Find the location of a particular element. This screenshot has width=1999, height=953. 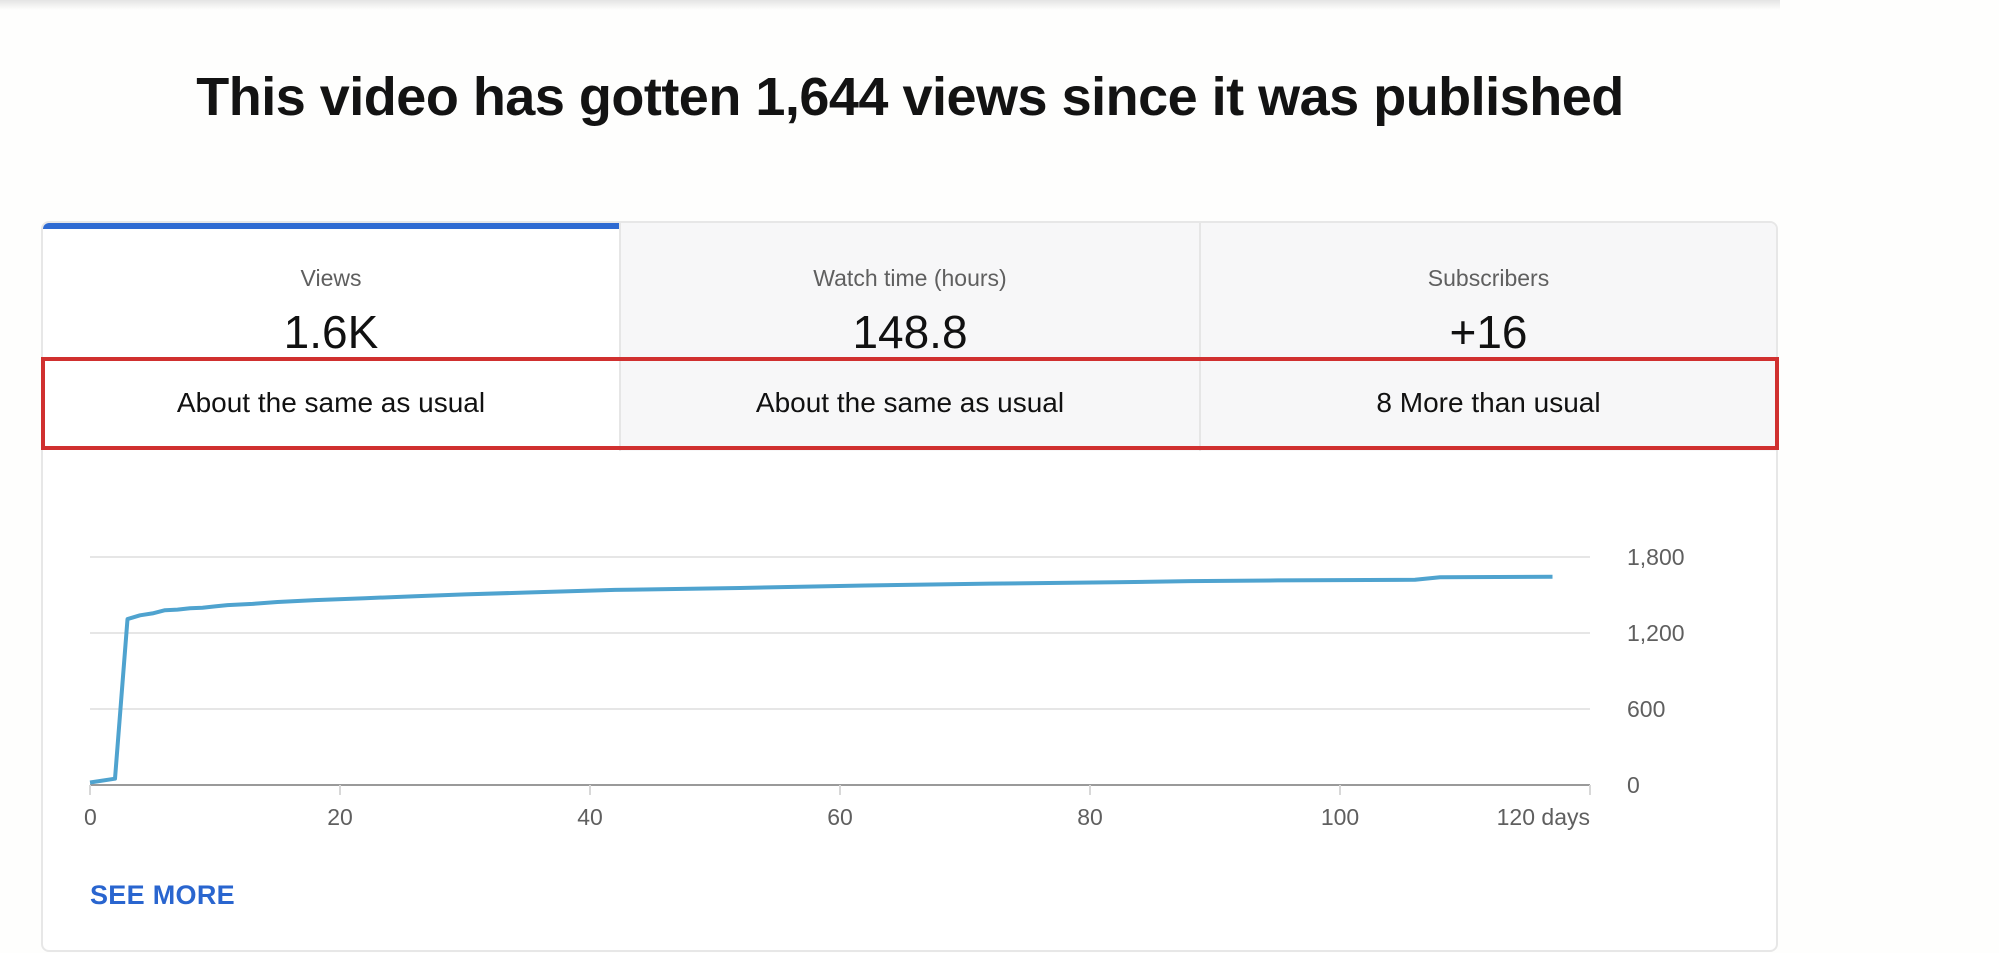

tab-comparison: 8 More than usual is located at coordinates (1488, 402).